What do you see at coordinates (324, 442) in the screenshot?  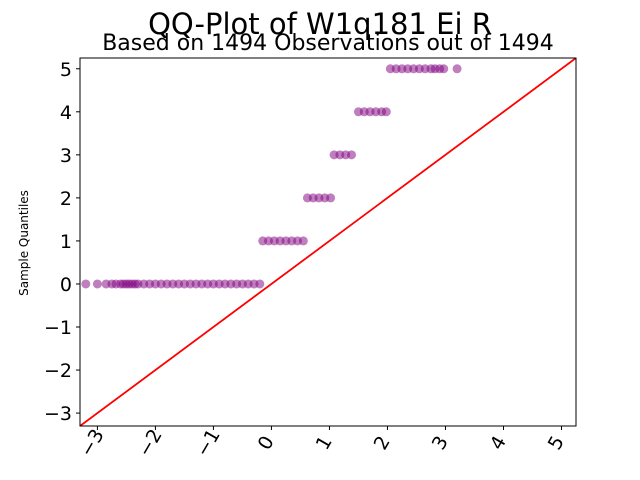 I see `x-tick-label: 1` at bounding box center [324, 442].